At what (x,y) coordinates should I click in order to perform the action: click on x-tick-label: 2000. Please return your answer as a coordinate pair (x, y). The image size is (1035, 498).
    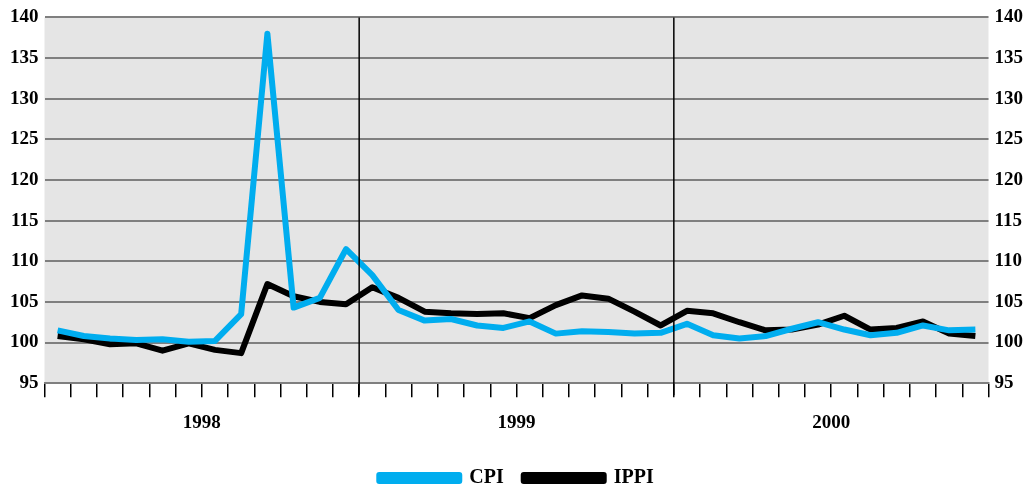
    Looking at the image, I should click on (831, 421).